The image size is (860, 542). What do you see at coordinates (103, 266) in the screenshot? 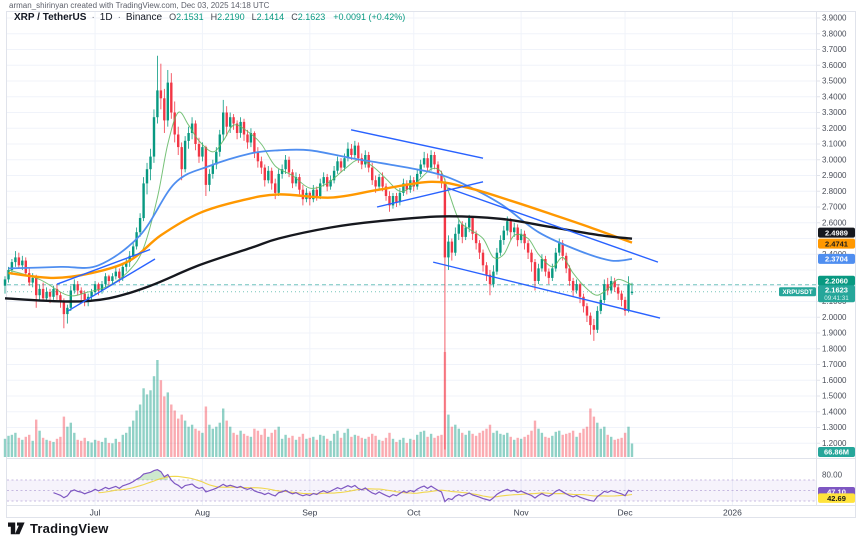
I see `ascending-channel-upper` at bounding box center [103, 266].